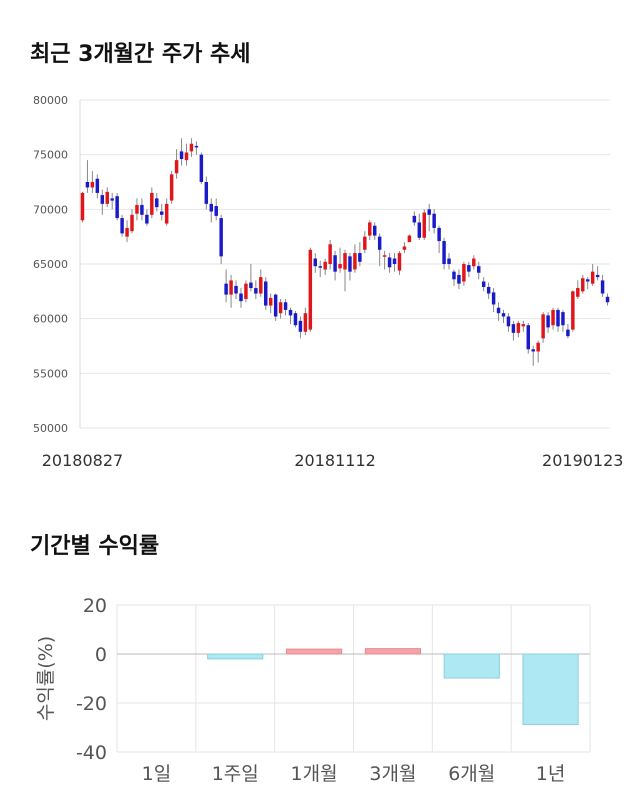 Image resolution: width=640 pixels, height=810 pixels. Describe the element at coordinates (95, 546) in the screenshot. I see `returns-chart-title: 기간별 수익률` at that location.